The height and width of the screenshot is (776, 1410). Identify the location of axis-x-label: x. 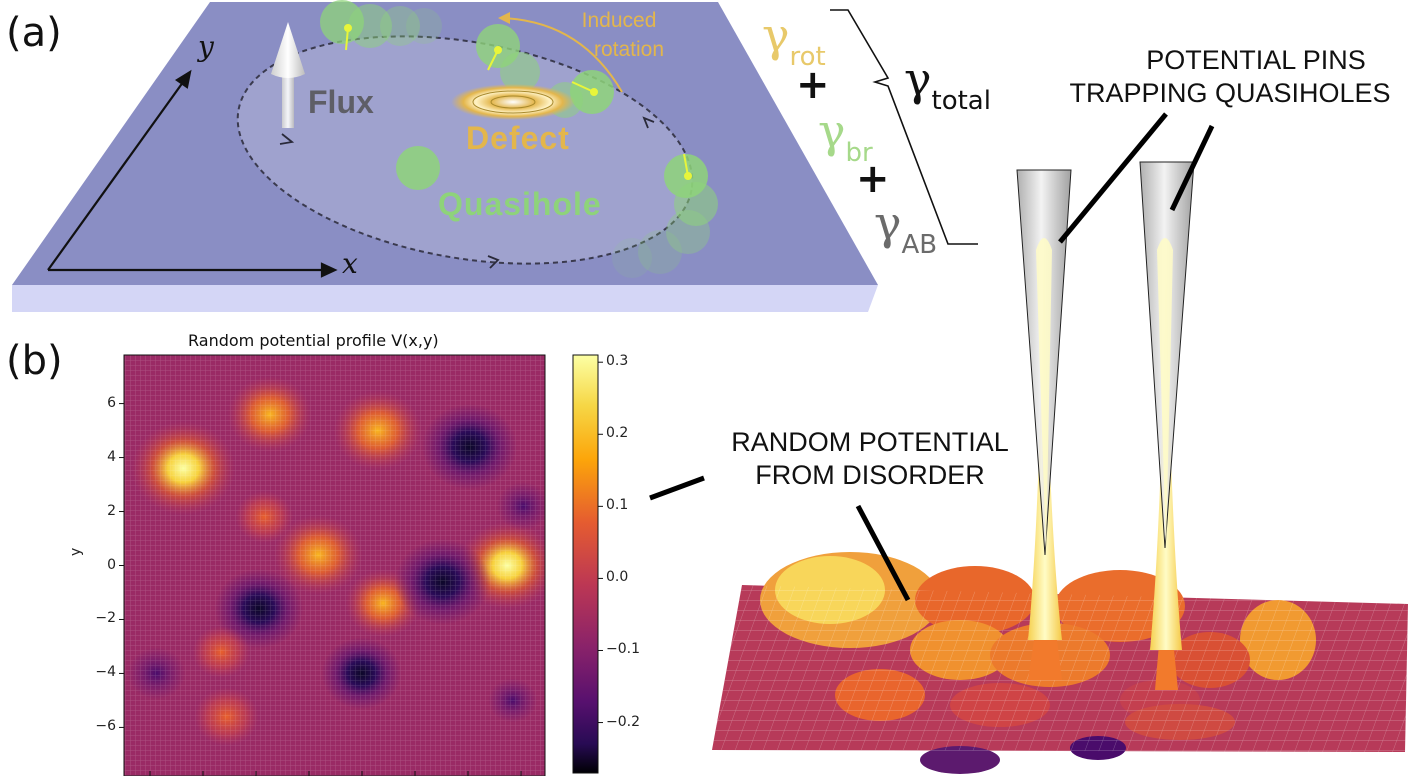
(350, 263).